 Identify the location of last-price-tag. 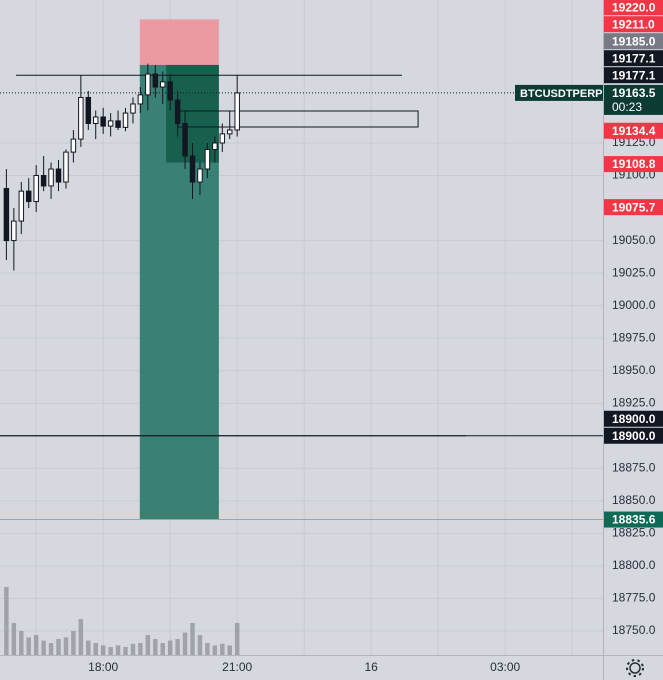
(633, 99).